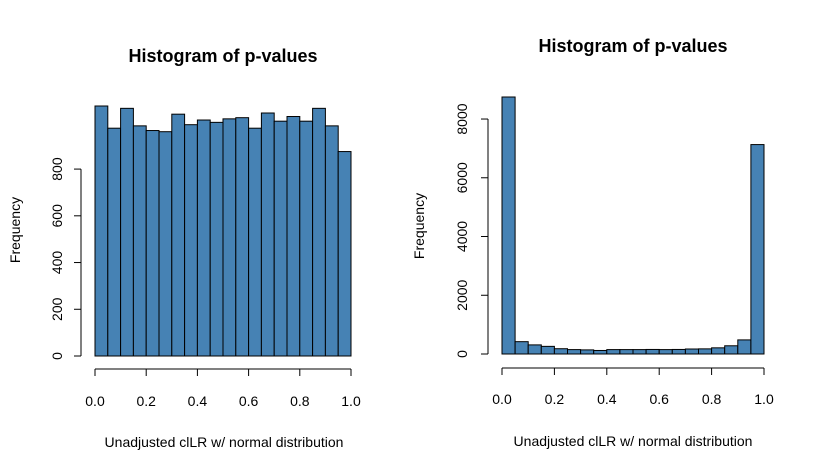 The width and height of the screenshot is (819, 474). What do you see at coordinates (57, 309) in the screenshot?
I see `y-tick-label: 200` at bounding box center [57, 309].